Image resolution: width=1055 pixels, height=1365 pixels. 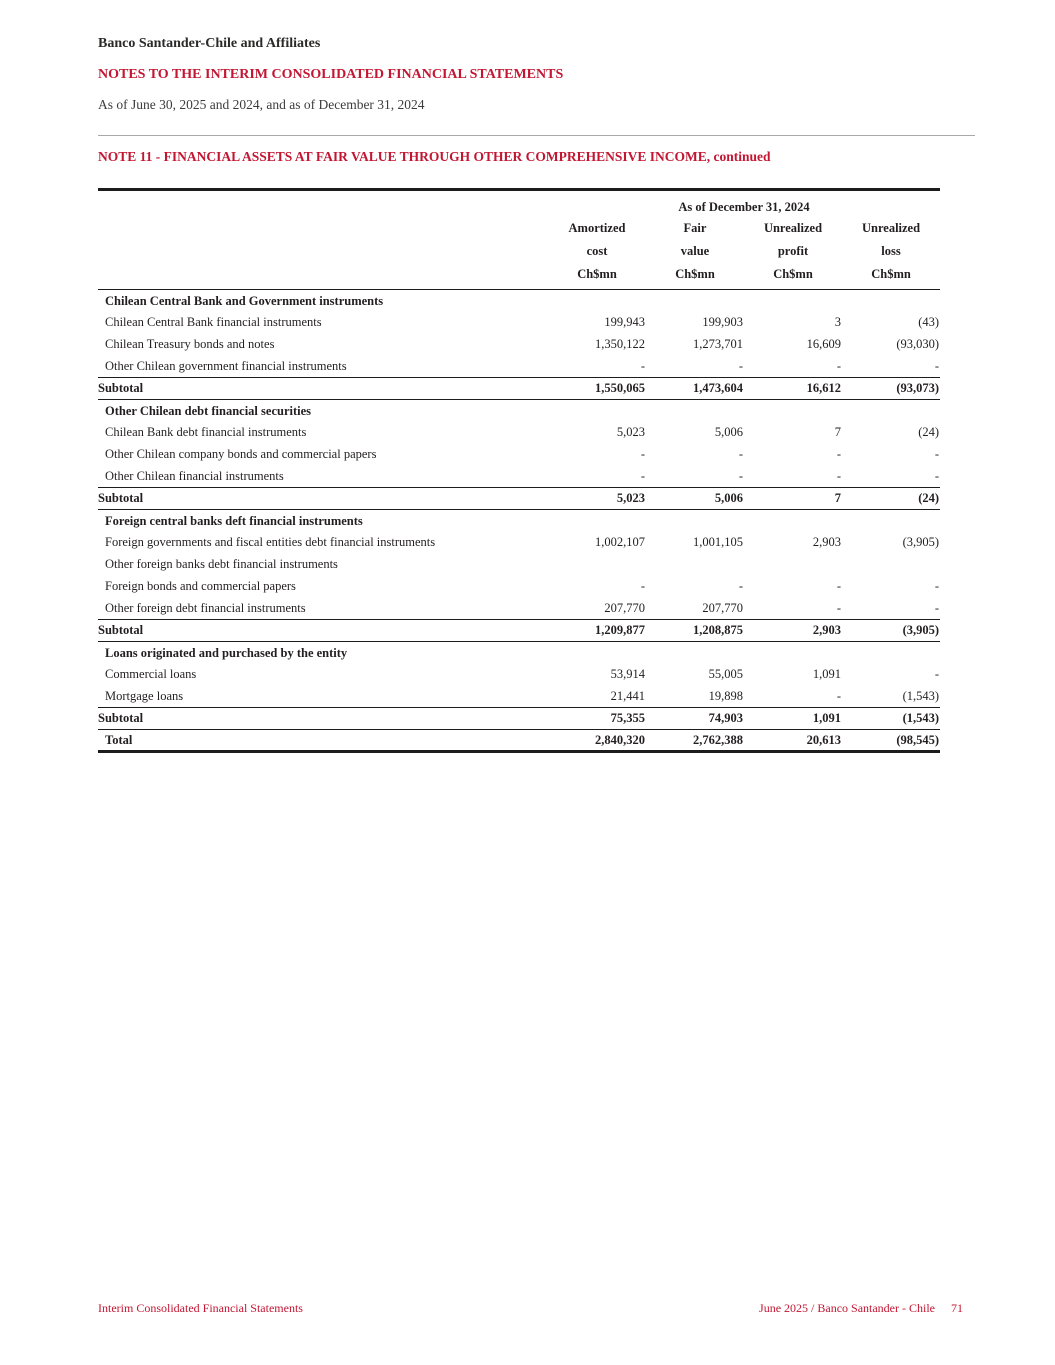 I want to click on data-row: Foreign bonds and commercial papers - - - -, so click(x=519, y=587).